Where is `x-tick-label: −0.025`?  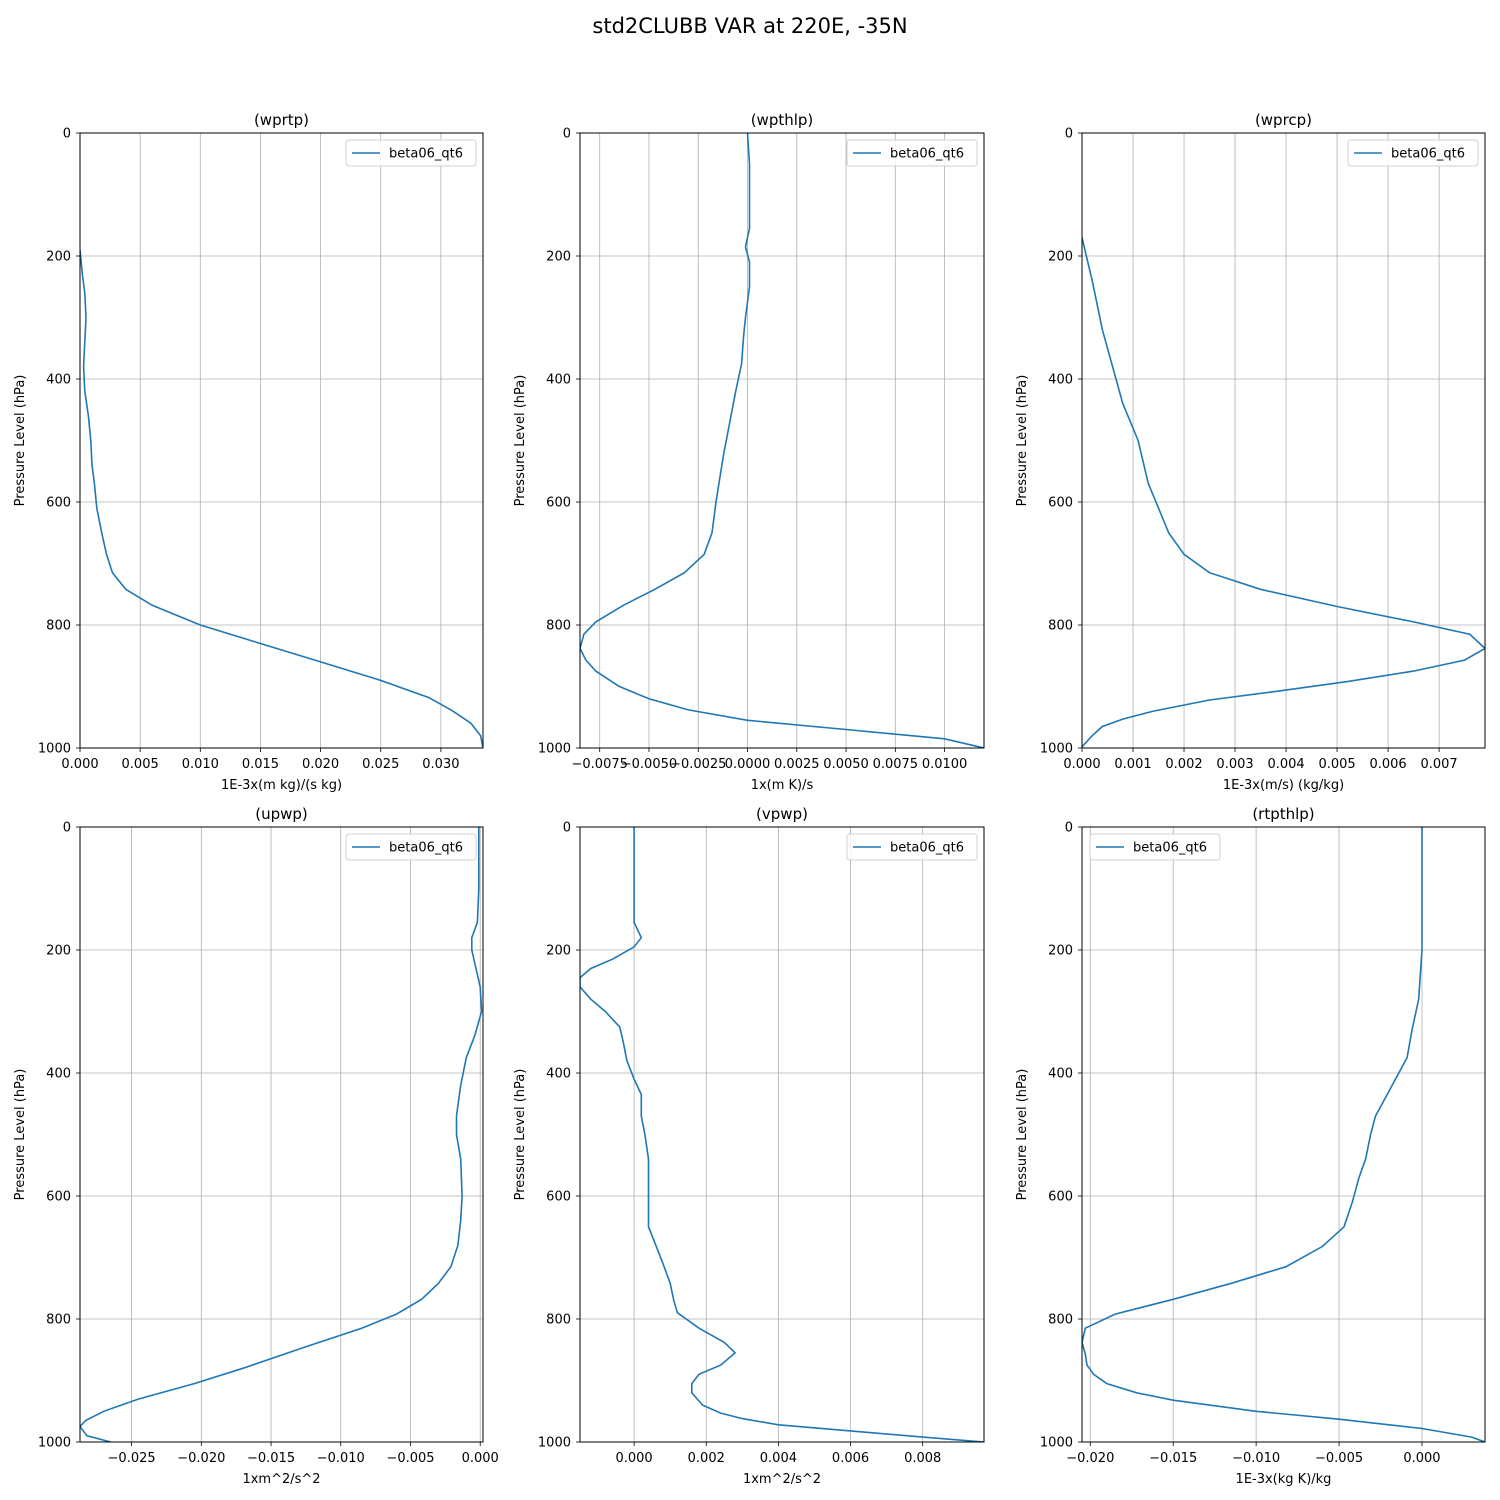 x-tick-label: −0.025 is located at coordinates (132, 1458).